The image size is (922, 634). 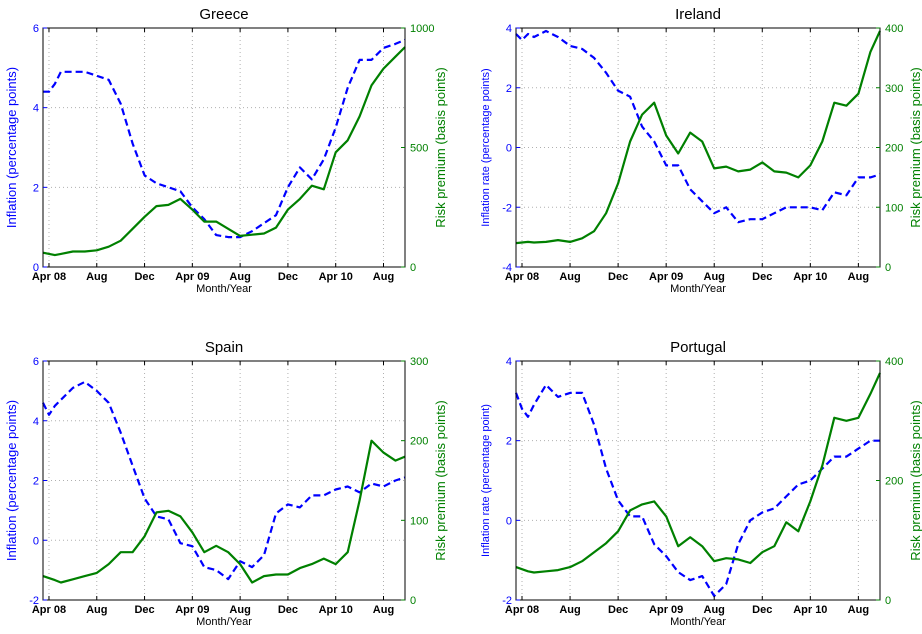 What do you see at coordinates (223, 14) in the screenshot?
I see `chart-title: Greece` at bounding box center [223, 14].